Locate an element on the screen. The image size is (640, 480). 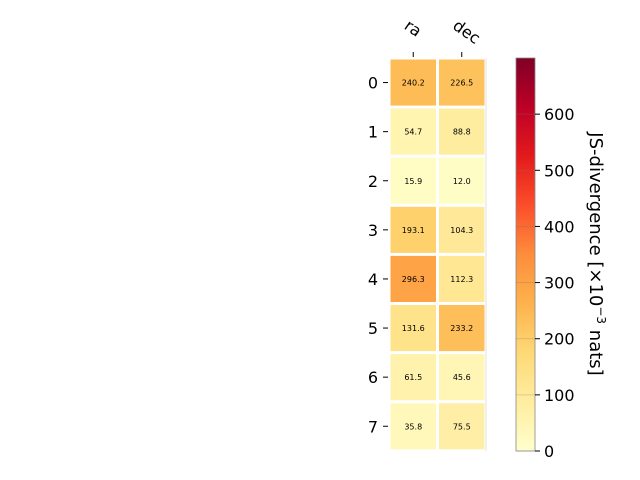
colorbar-tick-label: 400 is located at coordinates (559, 226).